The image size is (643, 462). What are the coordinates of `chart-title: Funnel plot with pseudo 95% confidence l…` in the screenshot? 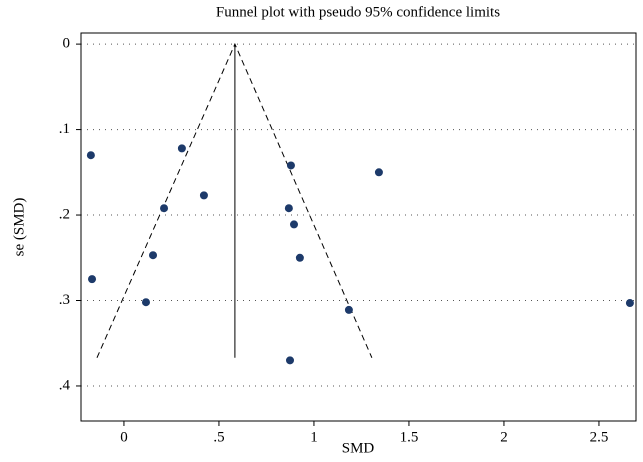 It's located at (358, 12).